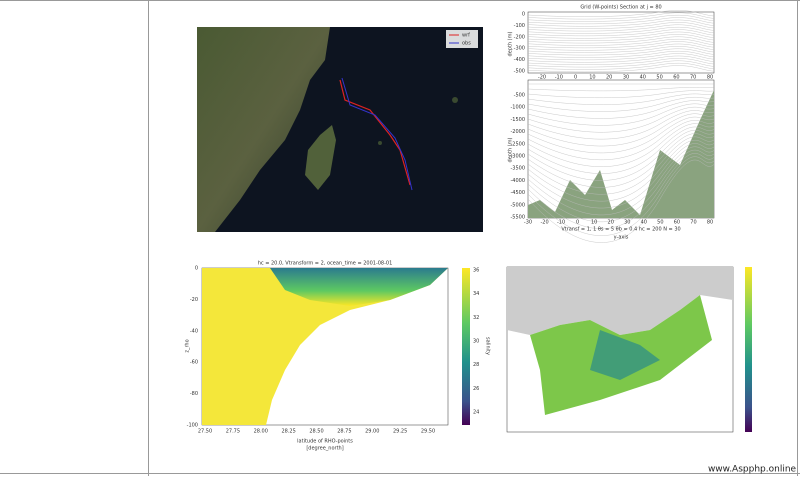  What do you see at coordinates (344, 432) in the screenshot?
I see `x-tick-label: 28.75` at bounding box center [344, 432].